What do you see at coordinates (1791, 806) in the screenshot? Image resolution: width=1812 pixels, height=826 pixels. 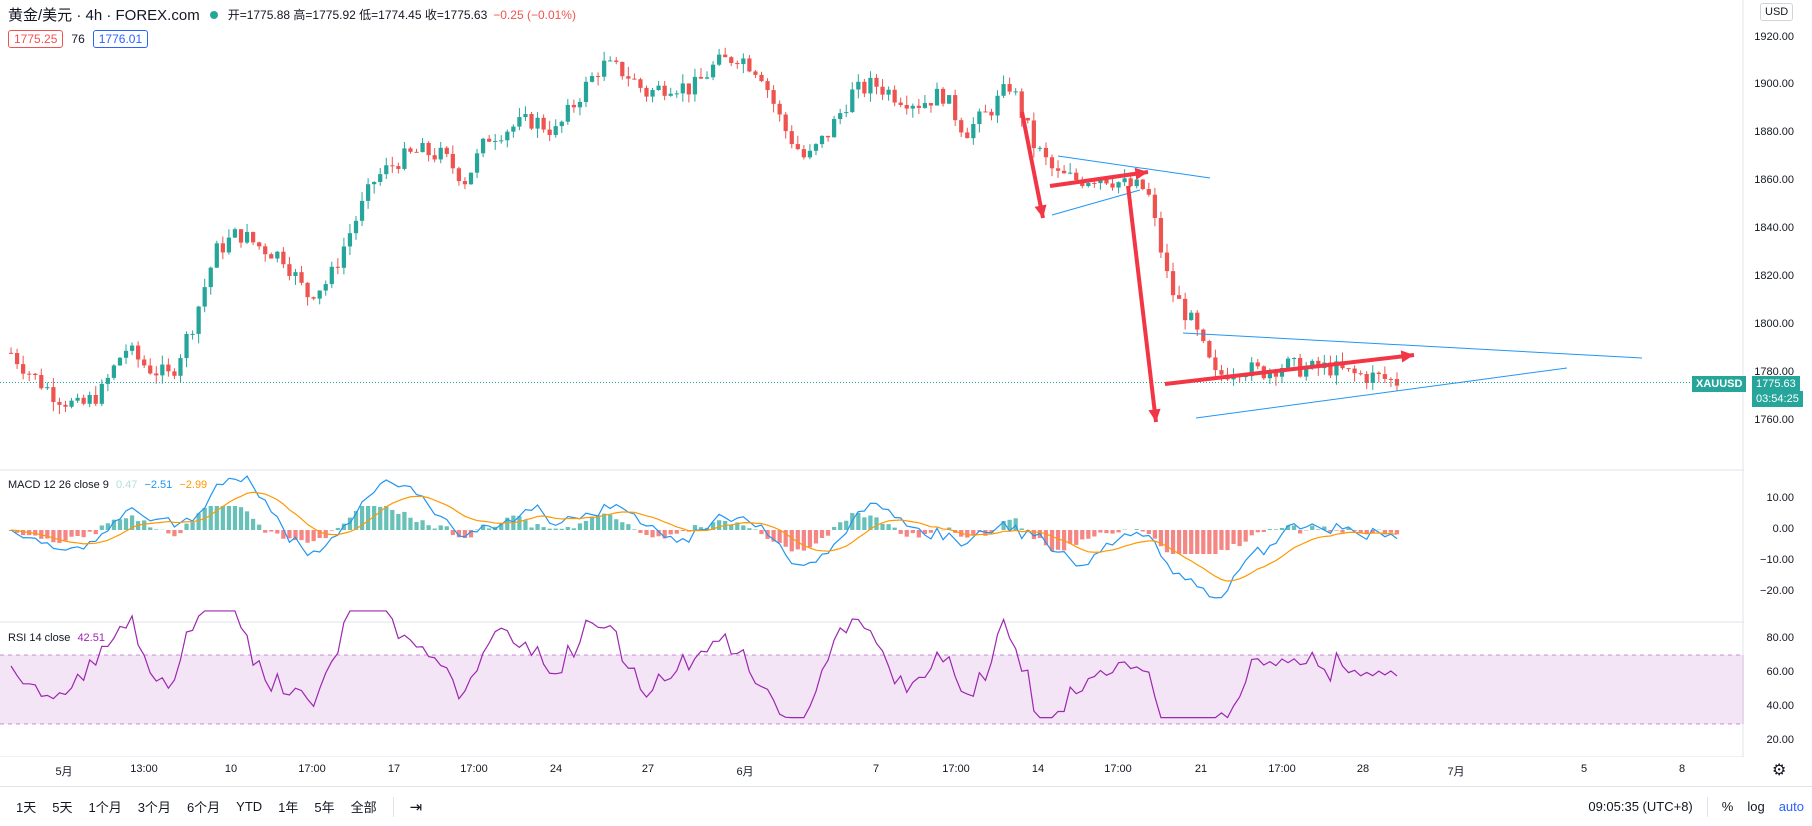 I see `auto-toggle: auto` at bounding box center [1791, 806].